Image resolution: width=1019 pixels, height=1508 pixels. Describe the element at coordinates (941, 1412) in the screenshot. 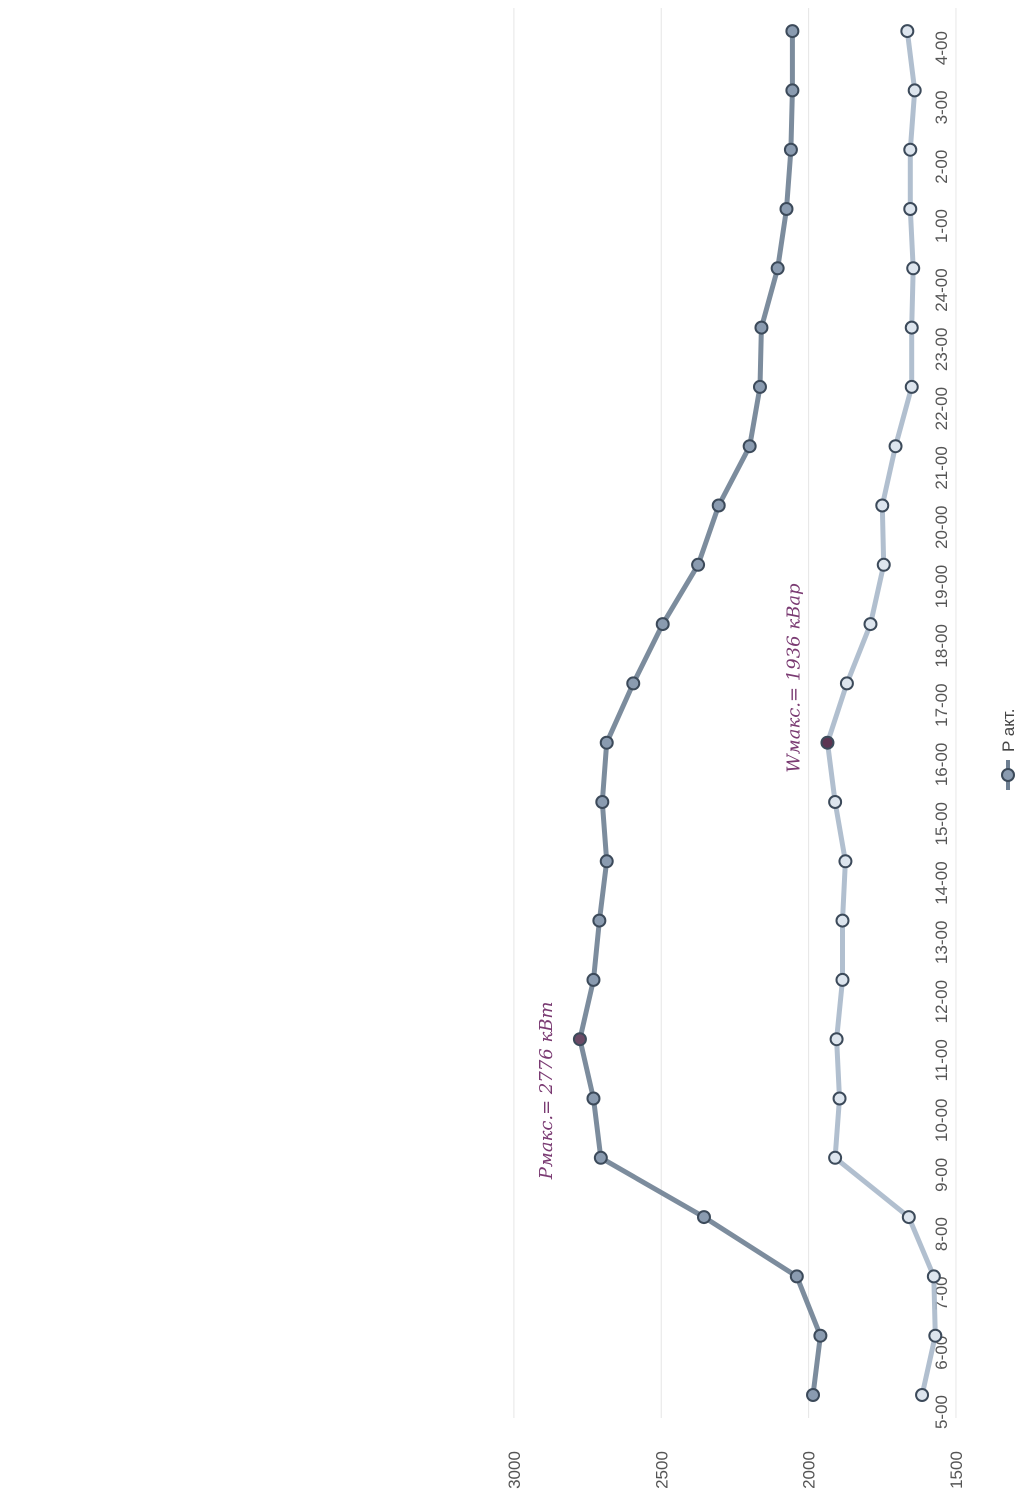

I see `x-tick-label: 5-00` at that location.